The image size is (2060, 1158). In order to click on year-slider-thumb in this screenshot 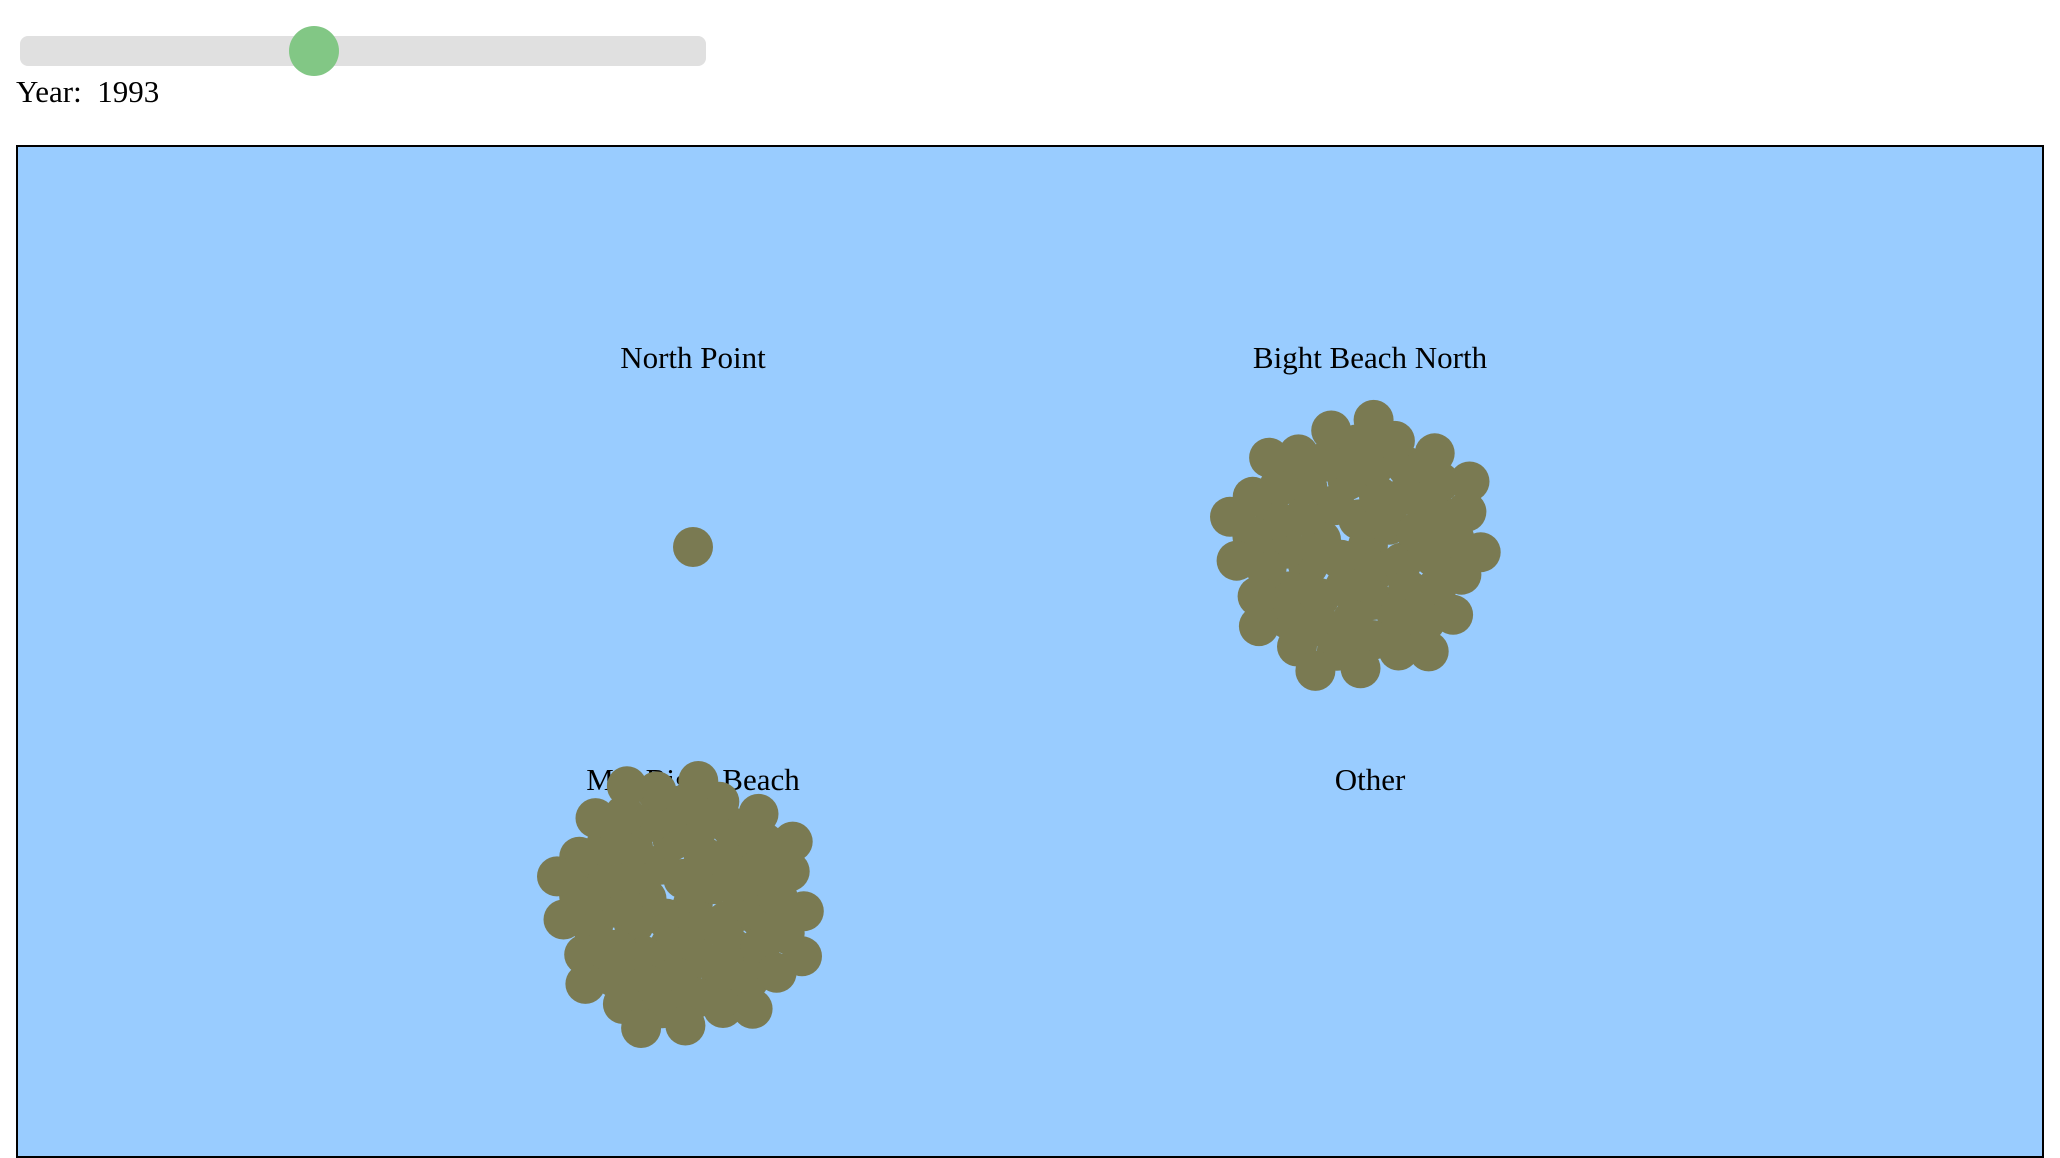, I will do `click(314, 51)`.